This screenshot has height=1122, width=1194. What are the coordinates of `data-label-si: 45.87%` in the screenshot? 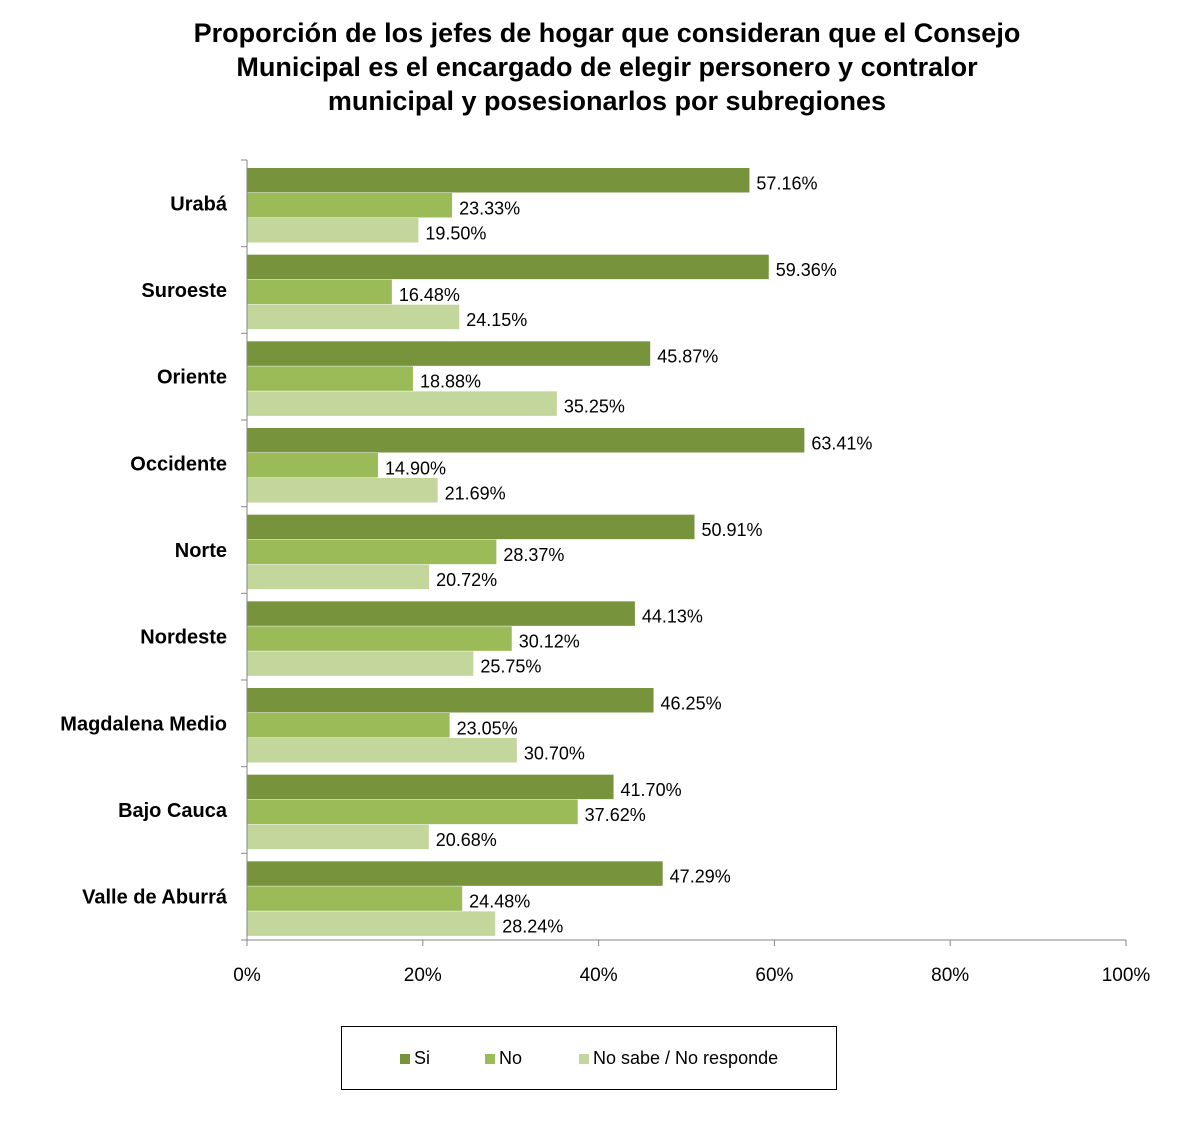 It's located at (687, 357).